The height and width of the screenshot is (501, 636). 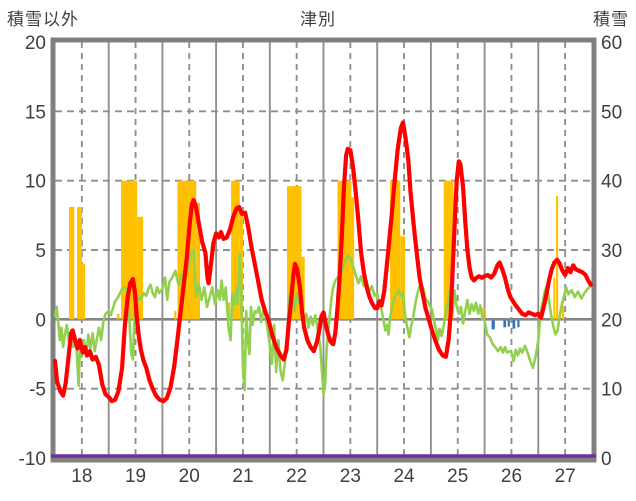 What do you see at coordinates (35, 43) in the screenshot?
I see `y-left-tick-label: 20` at bounding box center [35, 43].